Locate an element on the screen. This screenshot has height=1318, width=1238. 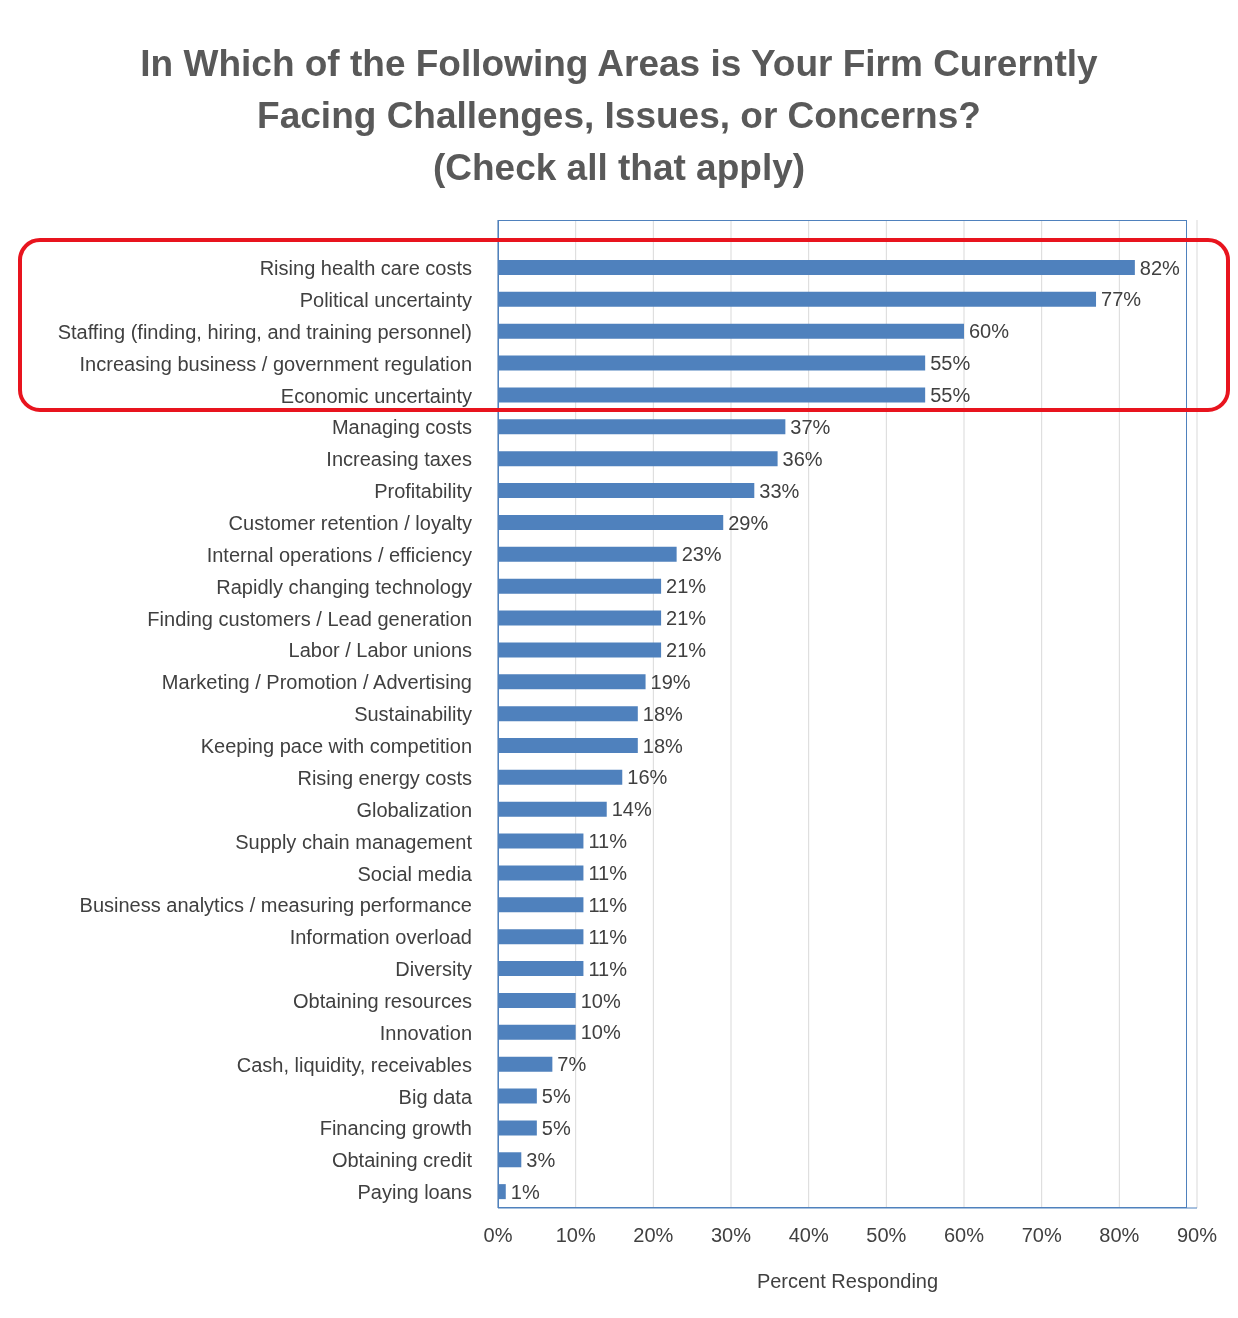
y-tick-label: Obtaining resources is located at coordinates (382, 1000).